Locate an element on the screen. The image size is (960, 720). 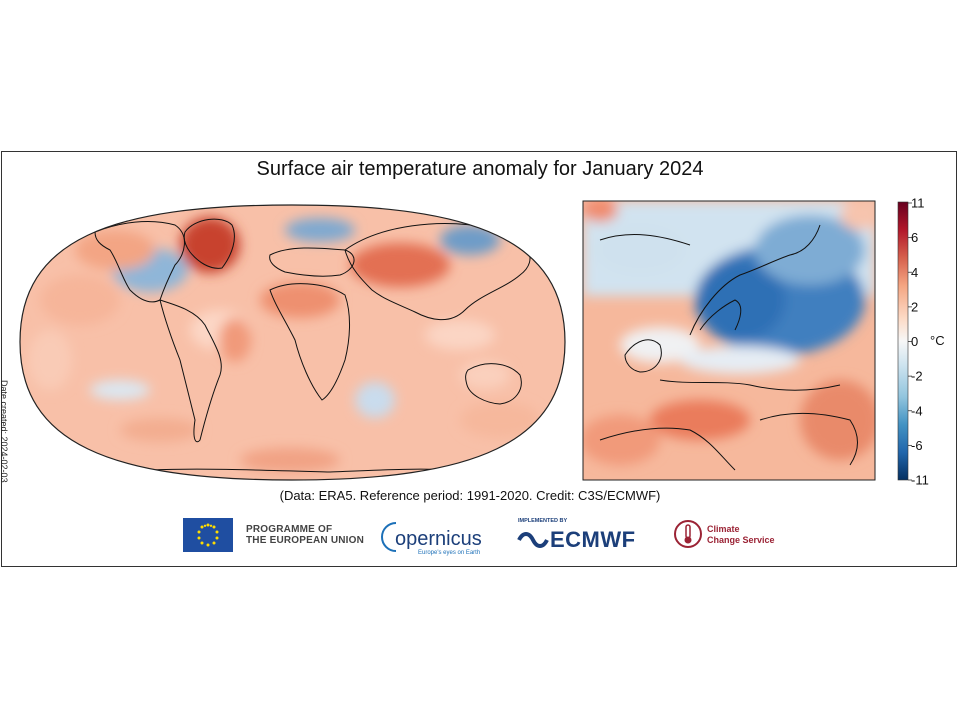
colorbar-tick-label: 0 is located at coordinates (914, 341).